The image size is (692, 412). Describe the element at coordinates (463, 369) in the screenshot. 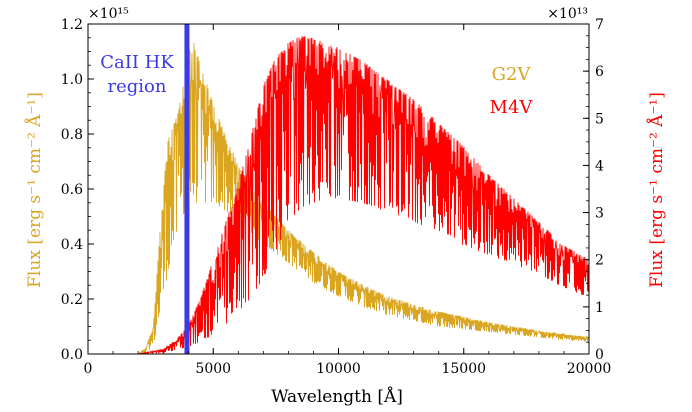

I see `x-tick-label: 15000` at that location.